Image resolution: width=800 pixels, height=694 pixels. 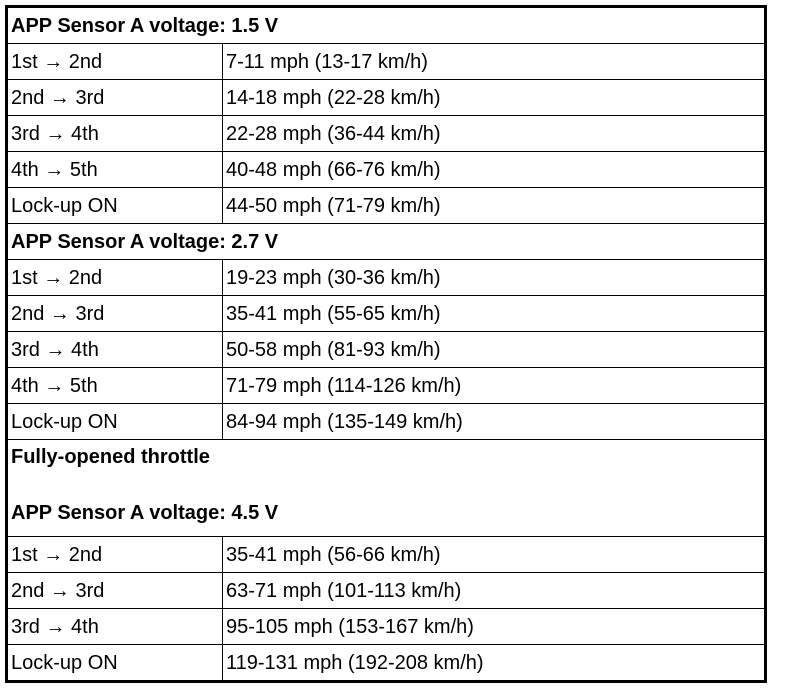 What do you see at coordinates (494, 554) in the screenshot?
I see `speed-cell: 35-41 mph (56-66 km/h)` at bounding box center [494, 554].